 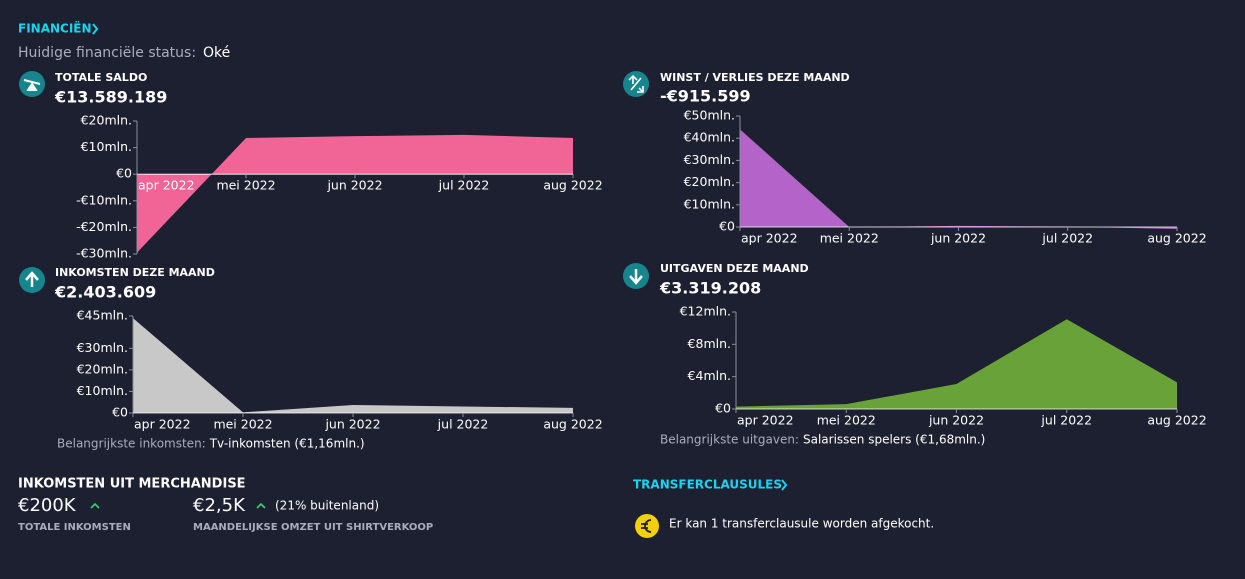 What do you see at coordinates (55, 28) in the screenshot?
I see `section-title: FINANCIËN` at bounding box center [55, 28].